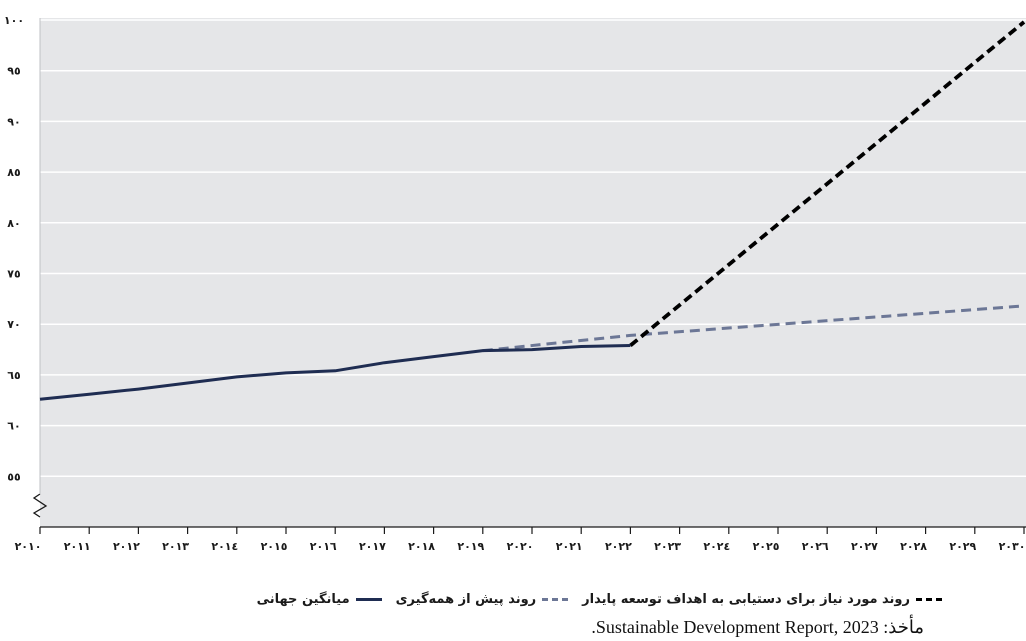  Describe the element at coordinates (569, 546) in the screenshot. I see `x-tick-label: ۲۰۲۱` at that location.